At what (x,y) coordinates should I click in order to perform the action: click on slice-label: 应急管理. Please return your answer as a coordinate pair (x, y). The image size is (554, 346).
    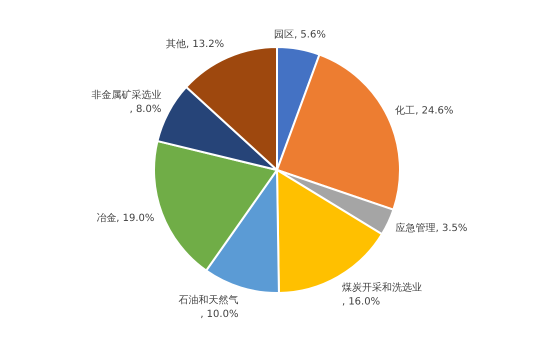
    Looking at the image, I should click on (416, 228).